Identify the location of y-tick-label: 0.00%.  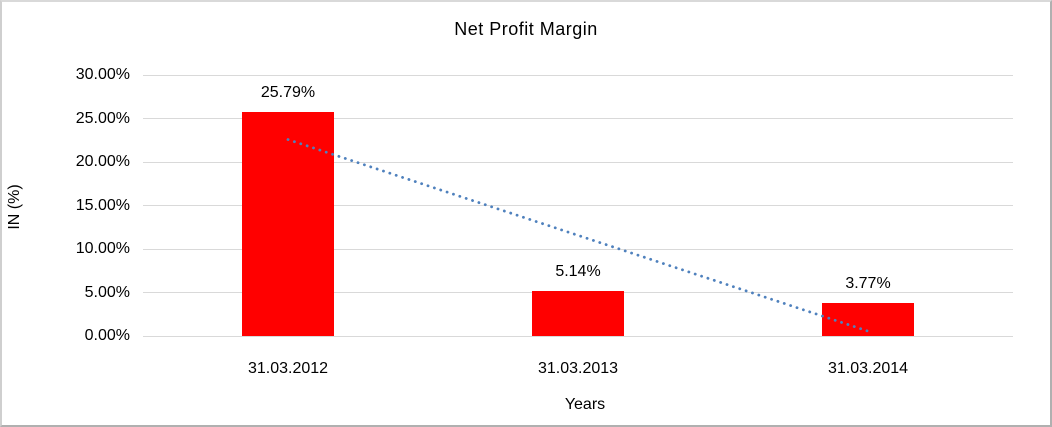
(107, 335).